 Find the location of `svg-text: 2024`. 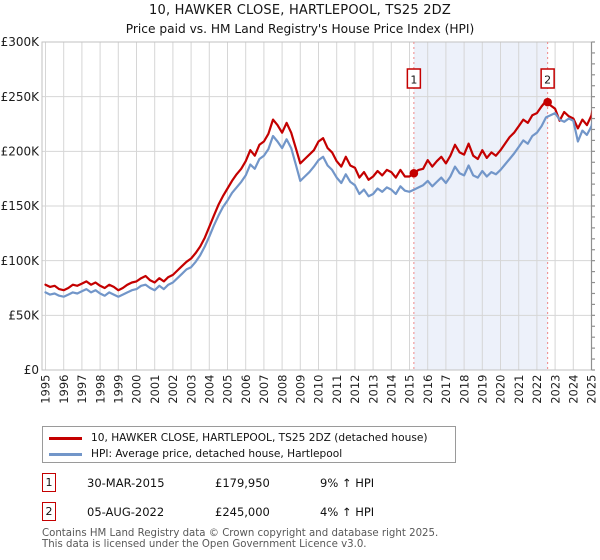

svg-text: 2024 is located at coordinates (574, 389).